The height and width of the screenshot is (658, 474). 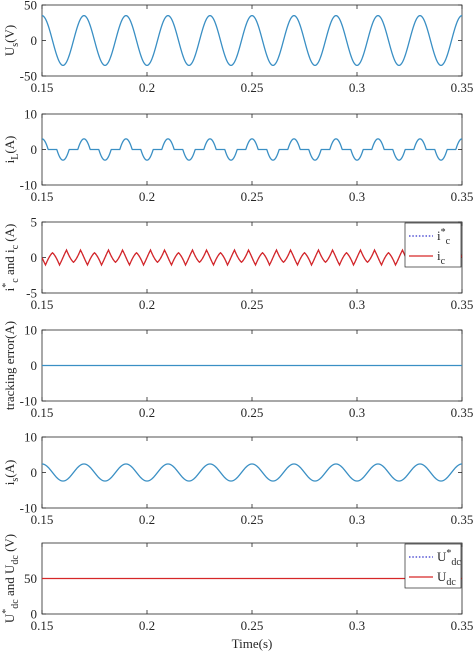 I want to click on x-axis-label: Time(s), so click(x=252, y=643).